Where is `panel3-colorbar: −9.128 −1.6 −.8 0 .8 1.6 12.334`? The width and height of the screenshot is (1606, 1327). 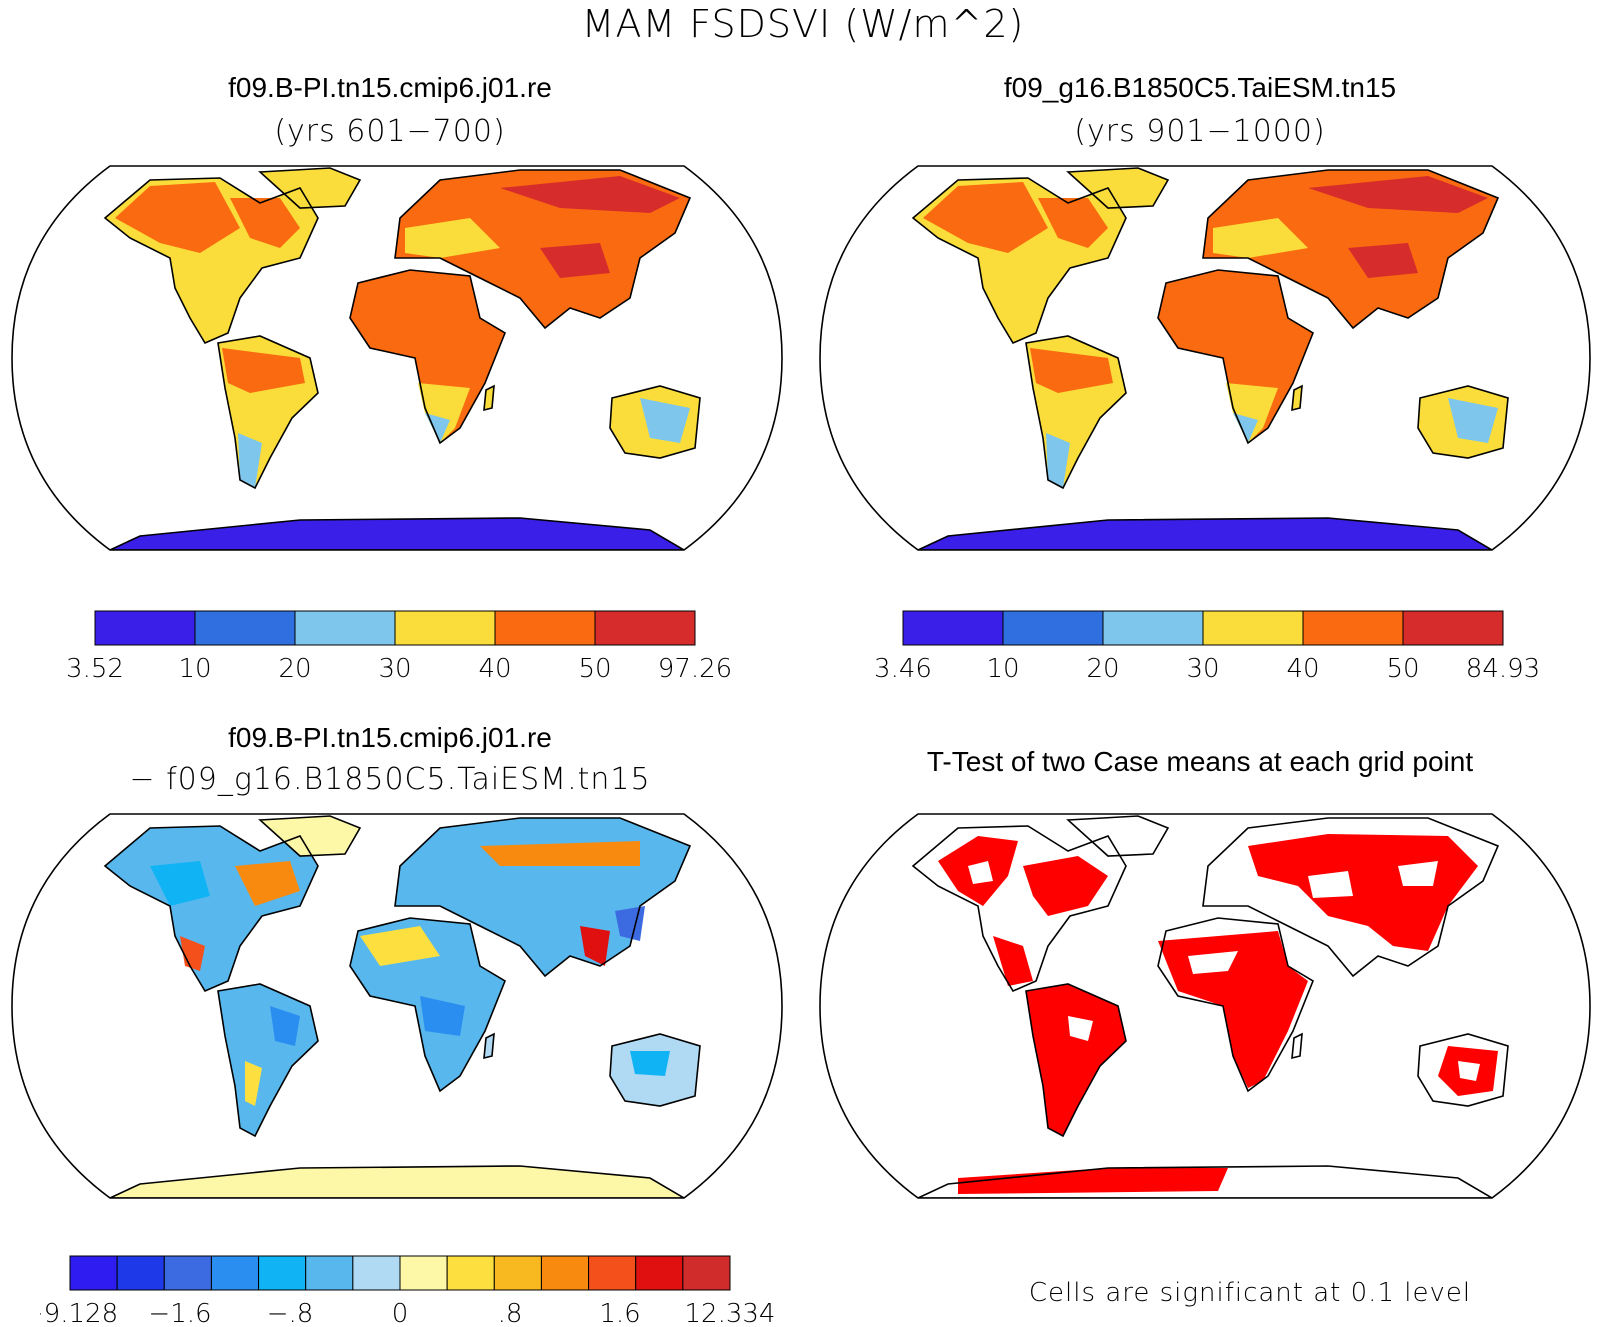
panel3-colorbar: −9.128 −1.6 −.8 0 .8 1.6 12.334 is located at coordinates (408, 1291).